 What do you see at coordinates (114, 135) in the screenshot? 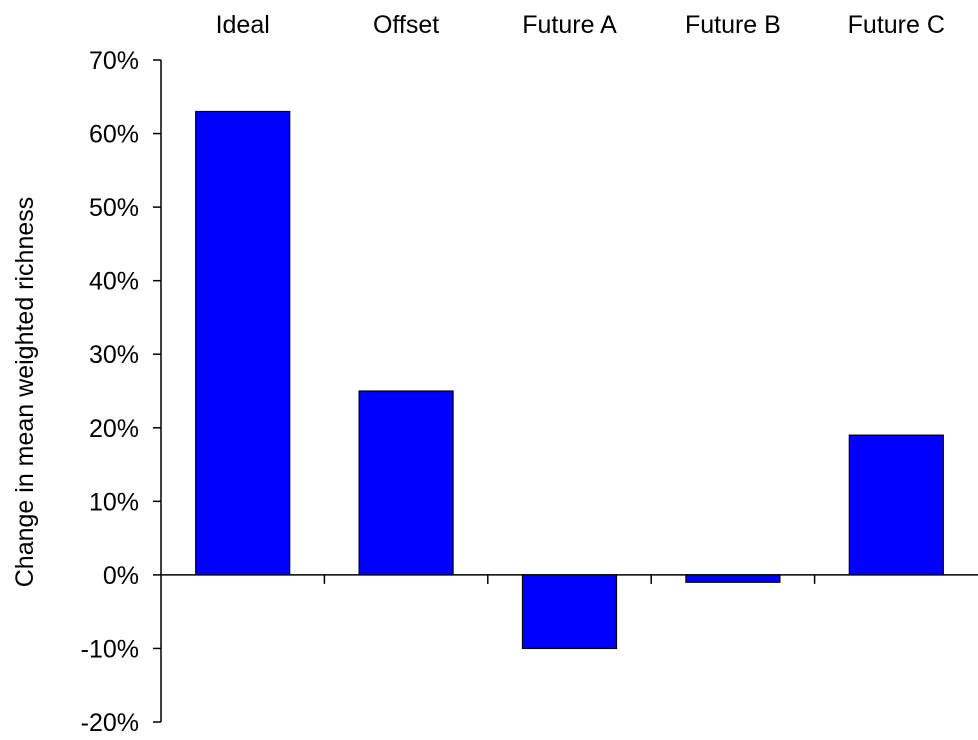
I see `y-tick-label: 60%` at bounding box center [114, 135].